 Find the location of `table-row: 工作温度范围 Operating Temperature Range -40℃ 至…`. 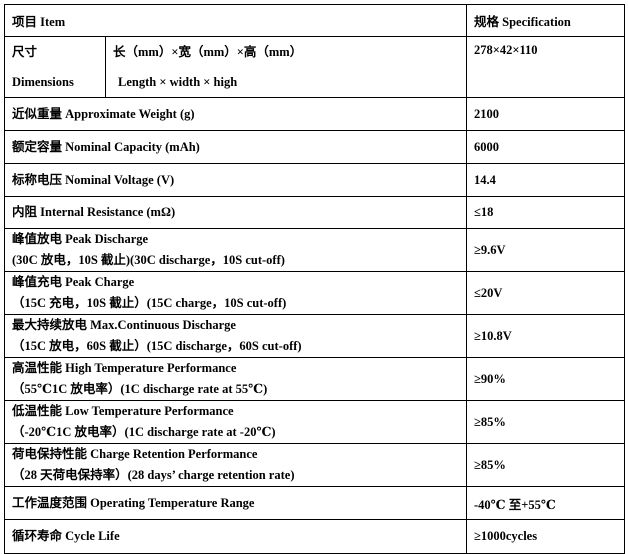

table-row: 工作温度范围 Operating Temperature Range -40℃ 至… is located at coordinates (314, 503).